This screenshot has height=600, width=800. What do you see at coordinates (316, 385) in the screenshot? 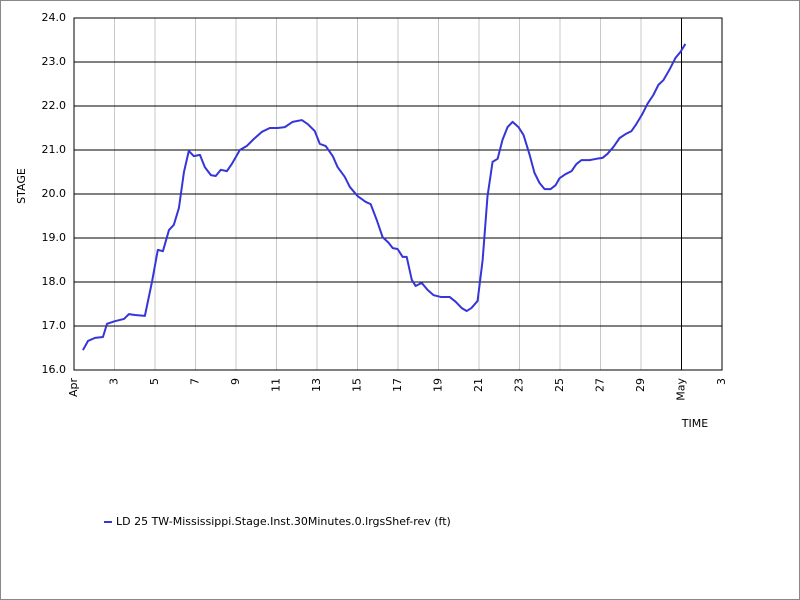
I see `x-tick-label: 13` at bounding box center [316, 385].